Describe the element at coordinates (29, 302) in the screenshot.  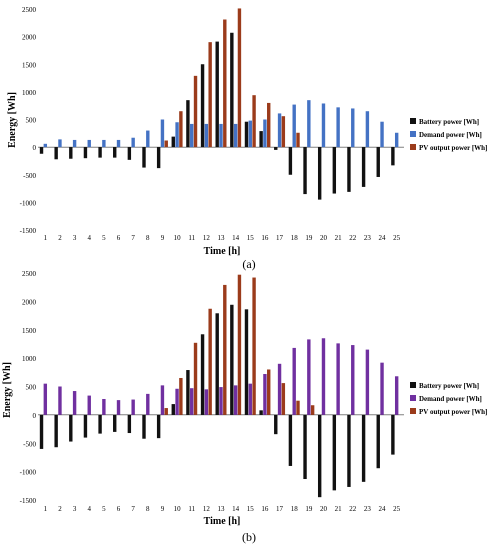
I see `y-tick-label: 2000` at that location.